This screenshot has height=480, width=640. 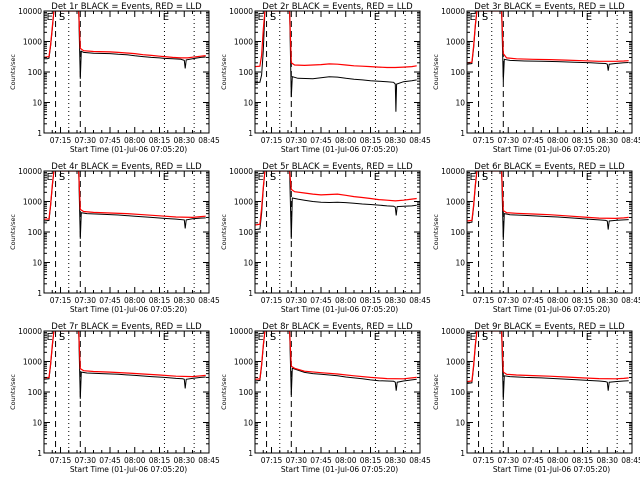 I want to click on panel-title: Det 2r BLACK = Events, RED = LLD, so click(x=337, y=7).